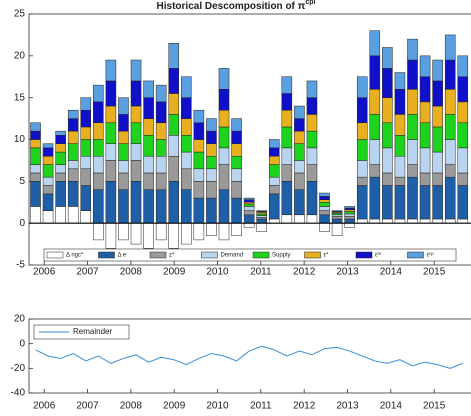 This screenshot has height=416, width=471. I want to click on legend-label: Δ e, so click(122, 256).